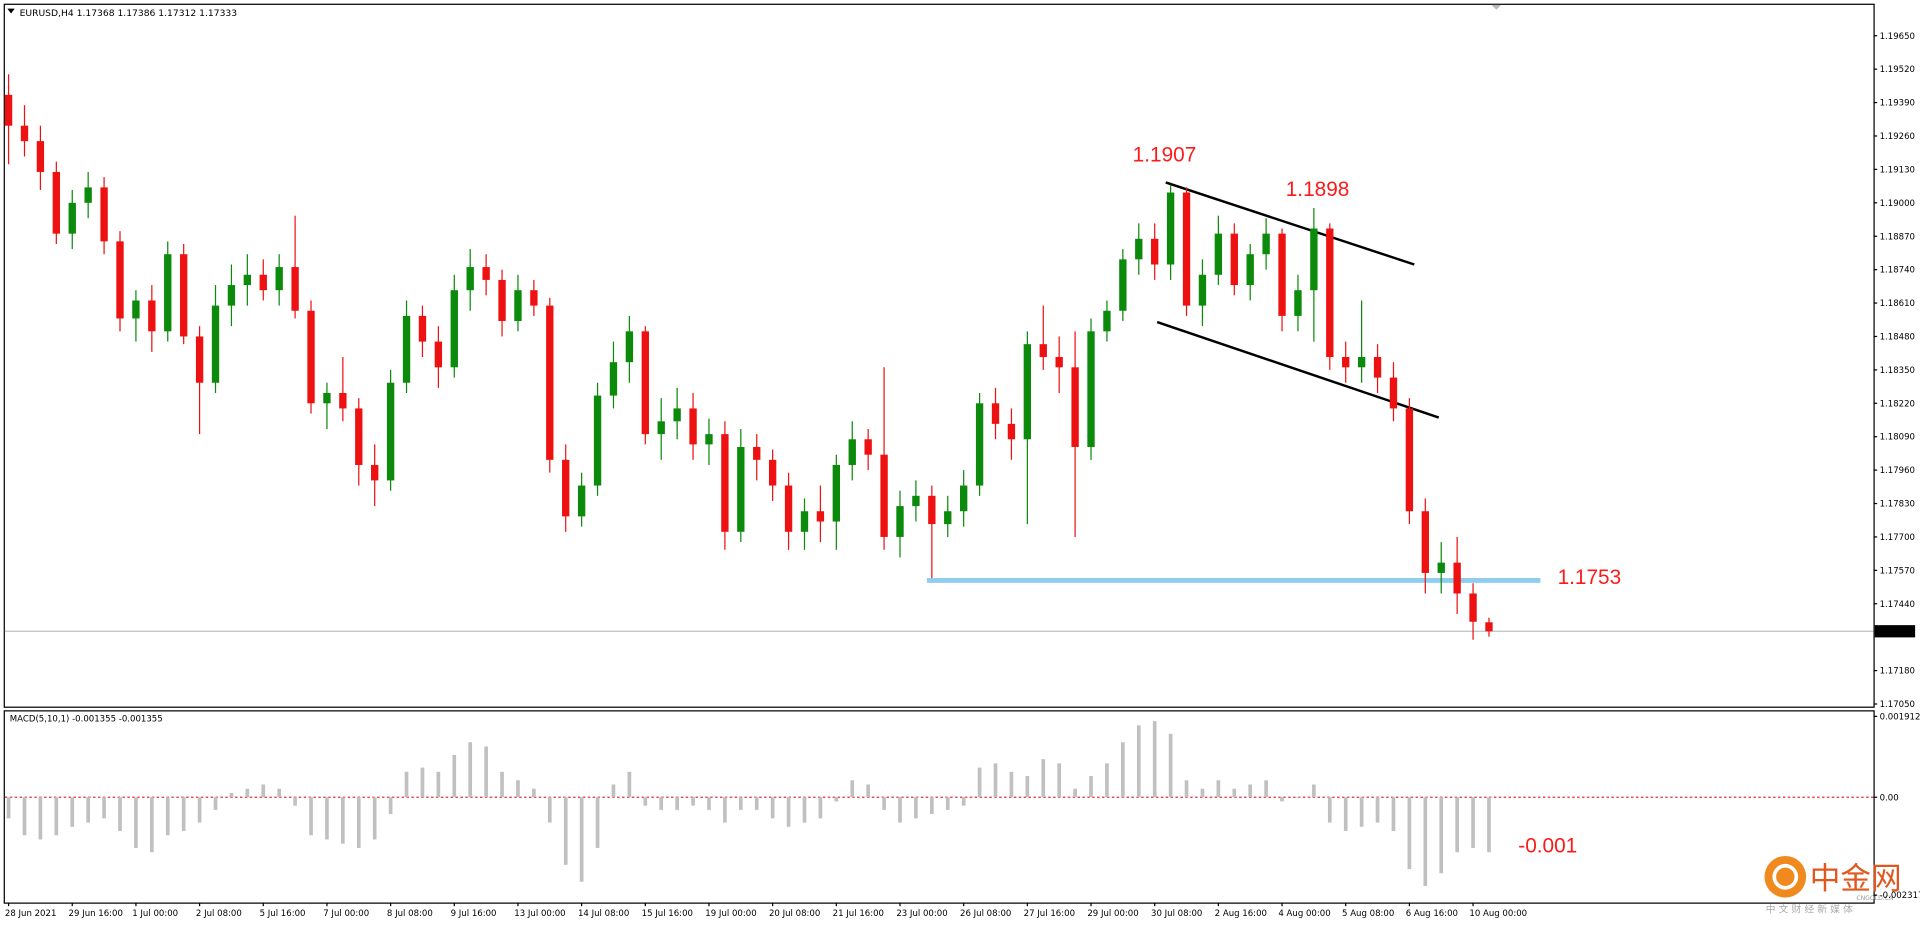  Describe the element at coordinates (11, 11) in the screenshot. I see `menu-arrow` at that location.